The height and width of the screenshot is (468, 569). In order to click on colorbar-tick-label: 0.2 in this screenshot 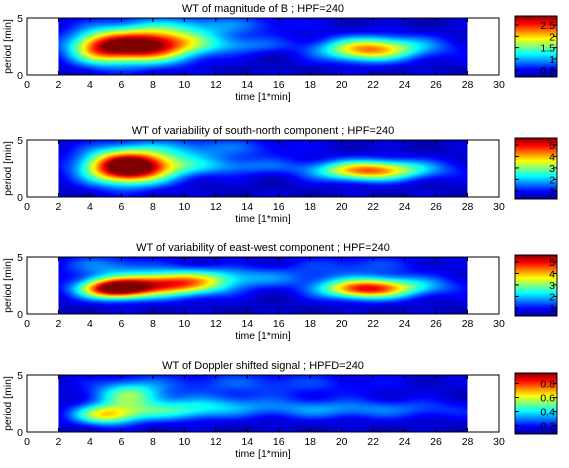, I will do `click(547, 427)`.